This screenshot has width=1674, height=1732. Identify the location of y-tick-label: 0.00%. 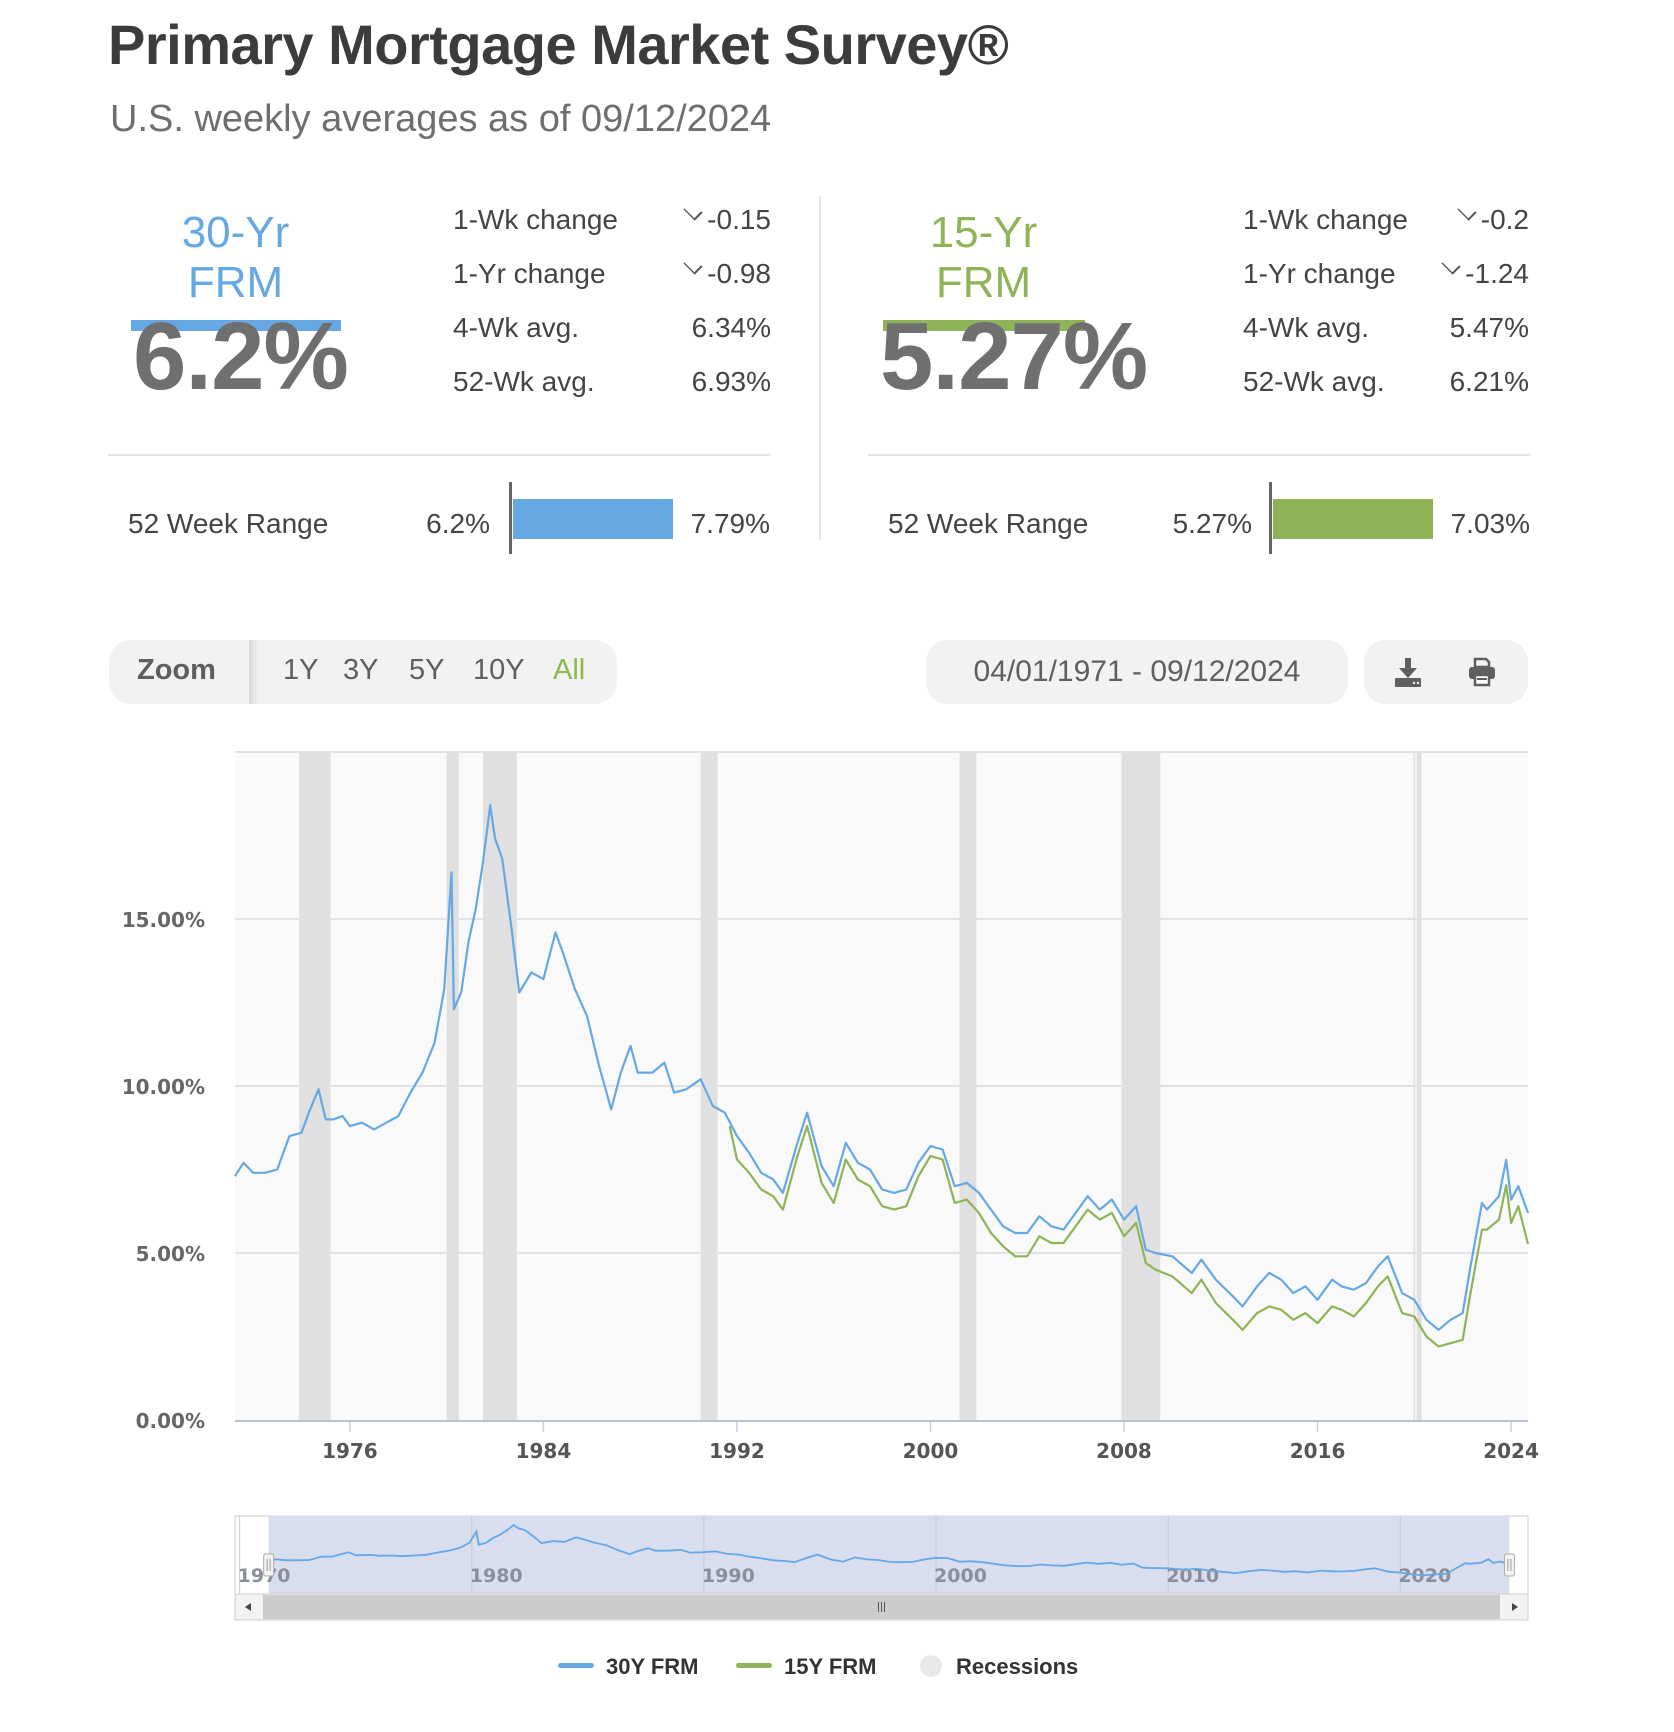
(170, 1421).